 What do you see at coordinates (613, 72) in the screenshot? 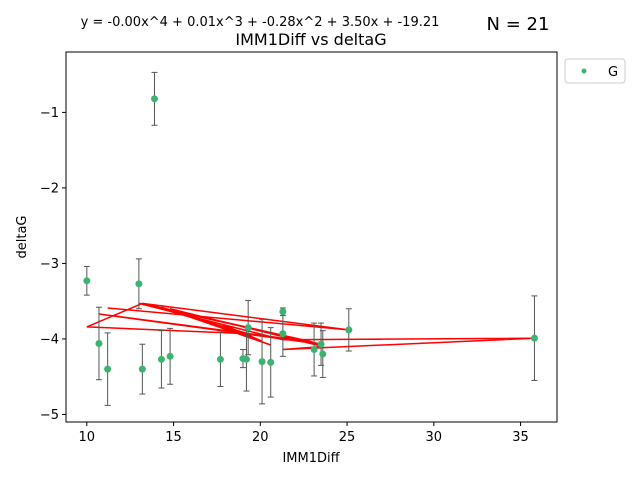
I see `legend-entry-label: G` at bounding box center [613, 72].